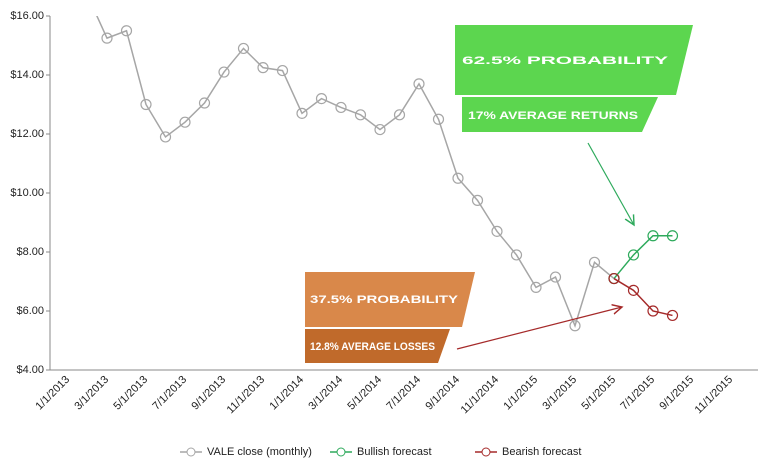 Image resolution: width=764 pixels, height=473 pixels. Describe the element at coordinates (27, 16) in the screenshot. I see `y-tick-label: $16.00` at that location.